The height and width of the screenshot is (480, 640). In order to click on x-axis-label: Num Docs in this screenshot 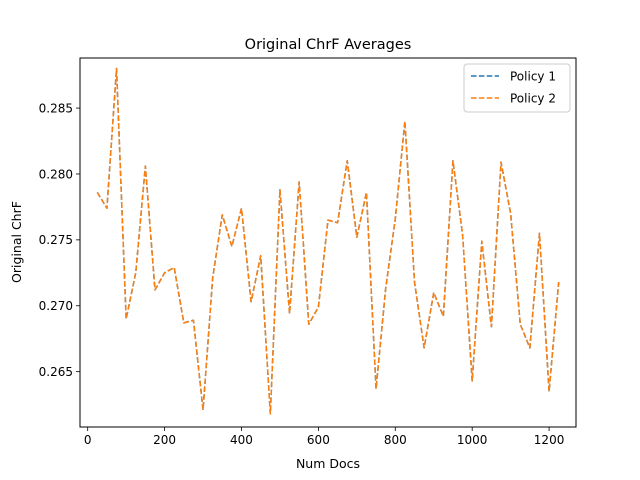, I will do `click(328, 463)`.